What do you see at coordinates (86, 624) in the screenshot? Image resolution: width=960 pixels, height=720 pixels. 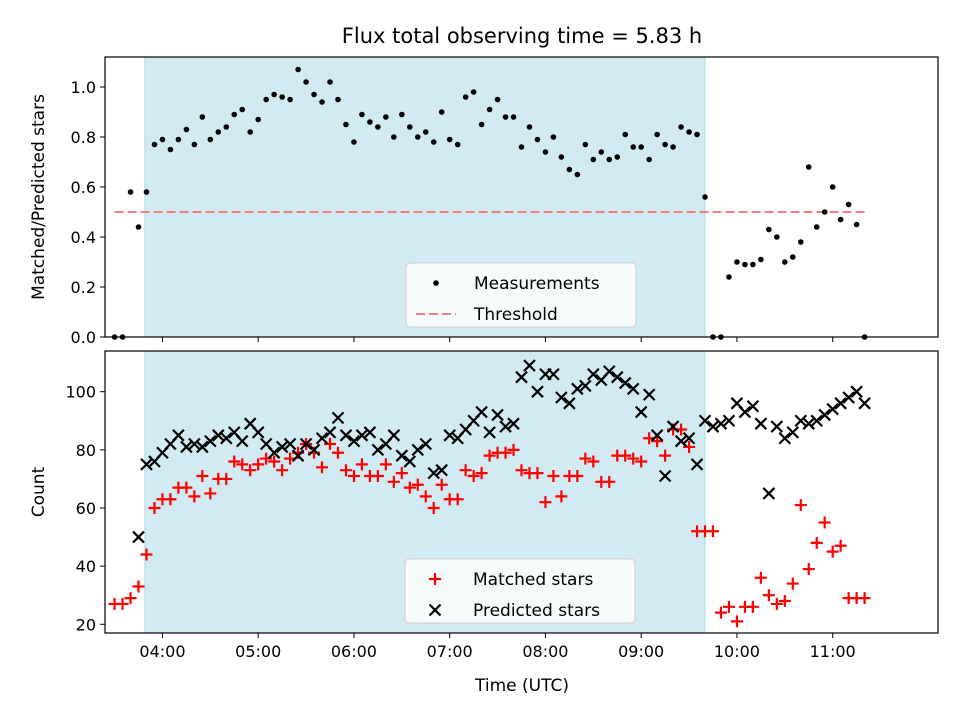 I see `y-tick-label: 20` at bounding box center [86, 624].